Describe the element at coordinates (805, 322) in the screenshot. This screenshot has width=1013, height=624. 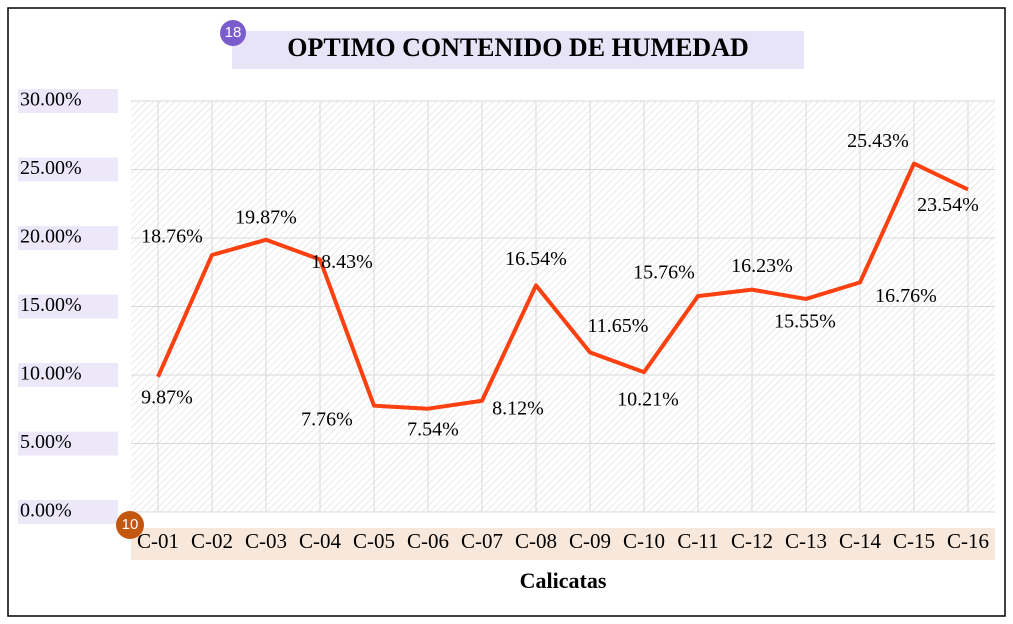
I see `data-label: 15.55%` at that location.